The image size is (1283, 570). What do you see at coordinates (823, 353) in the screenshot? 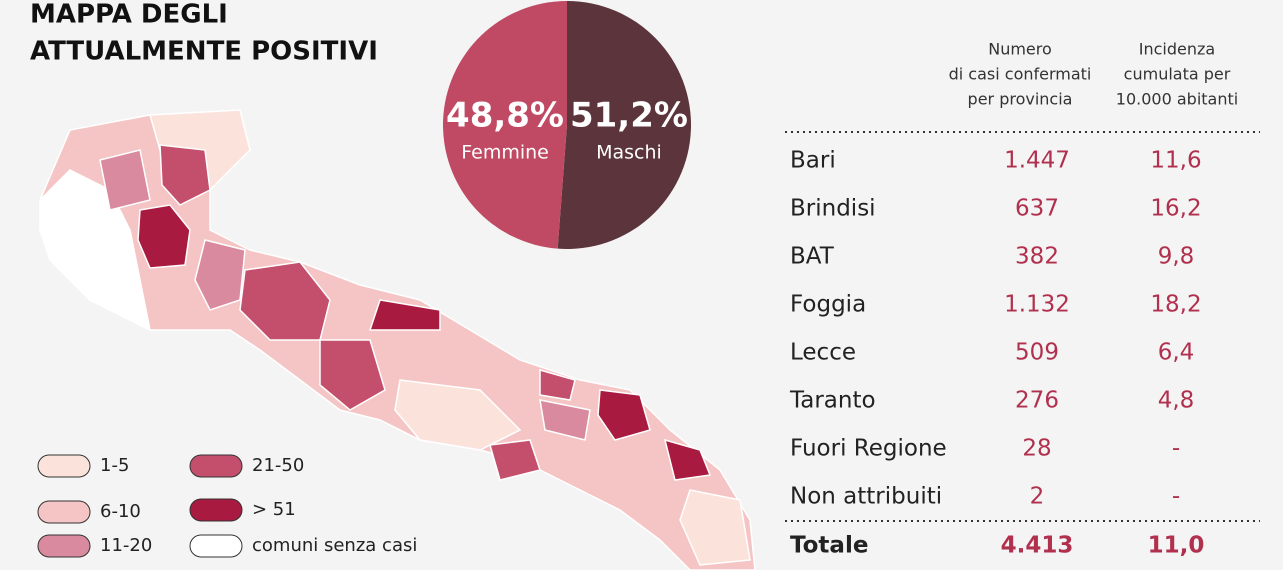
I see `cell-name: Lecce` at bounding box center [823, 353].